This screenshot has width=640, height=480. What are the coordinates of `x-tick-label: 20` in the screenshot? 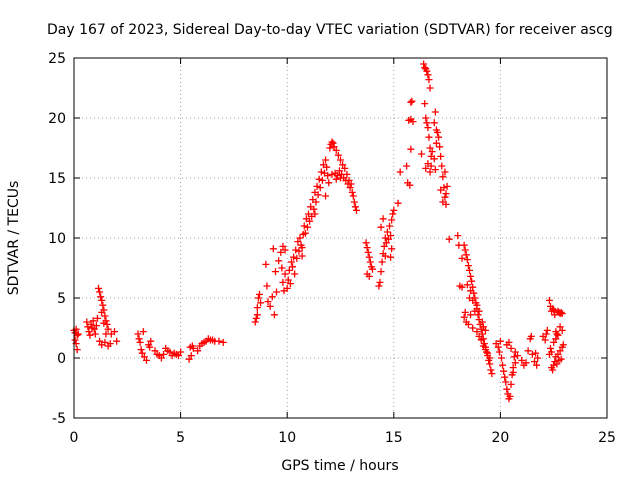 It's located at (500, 438).